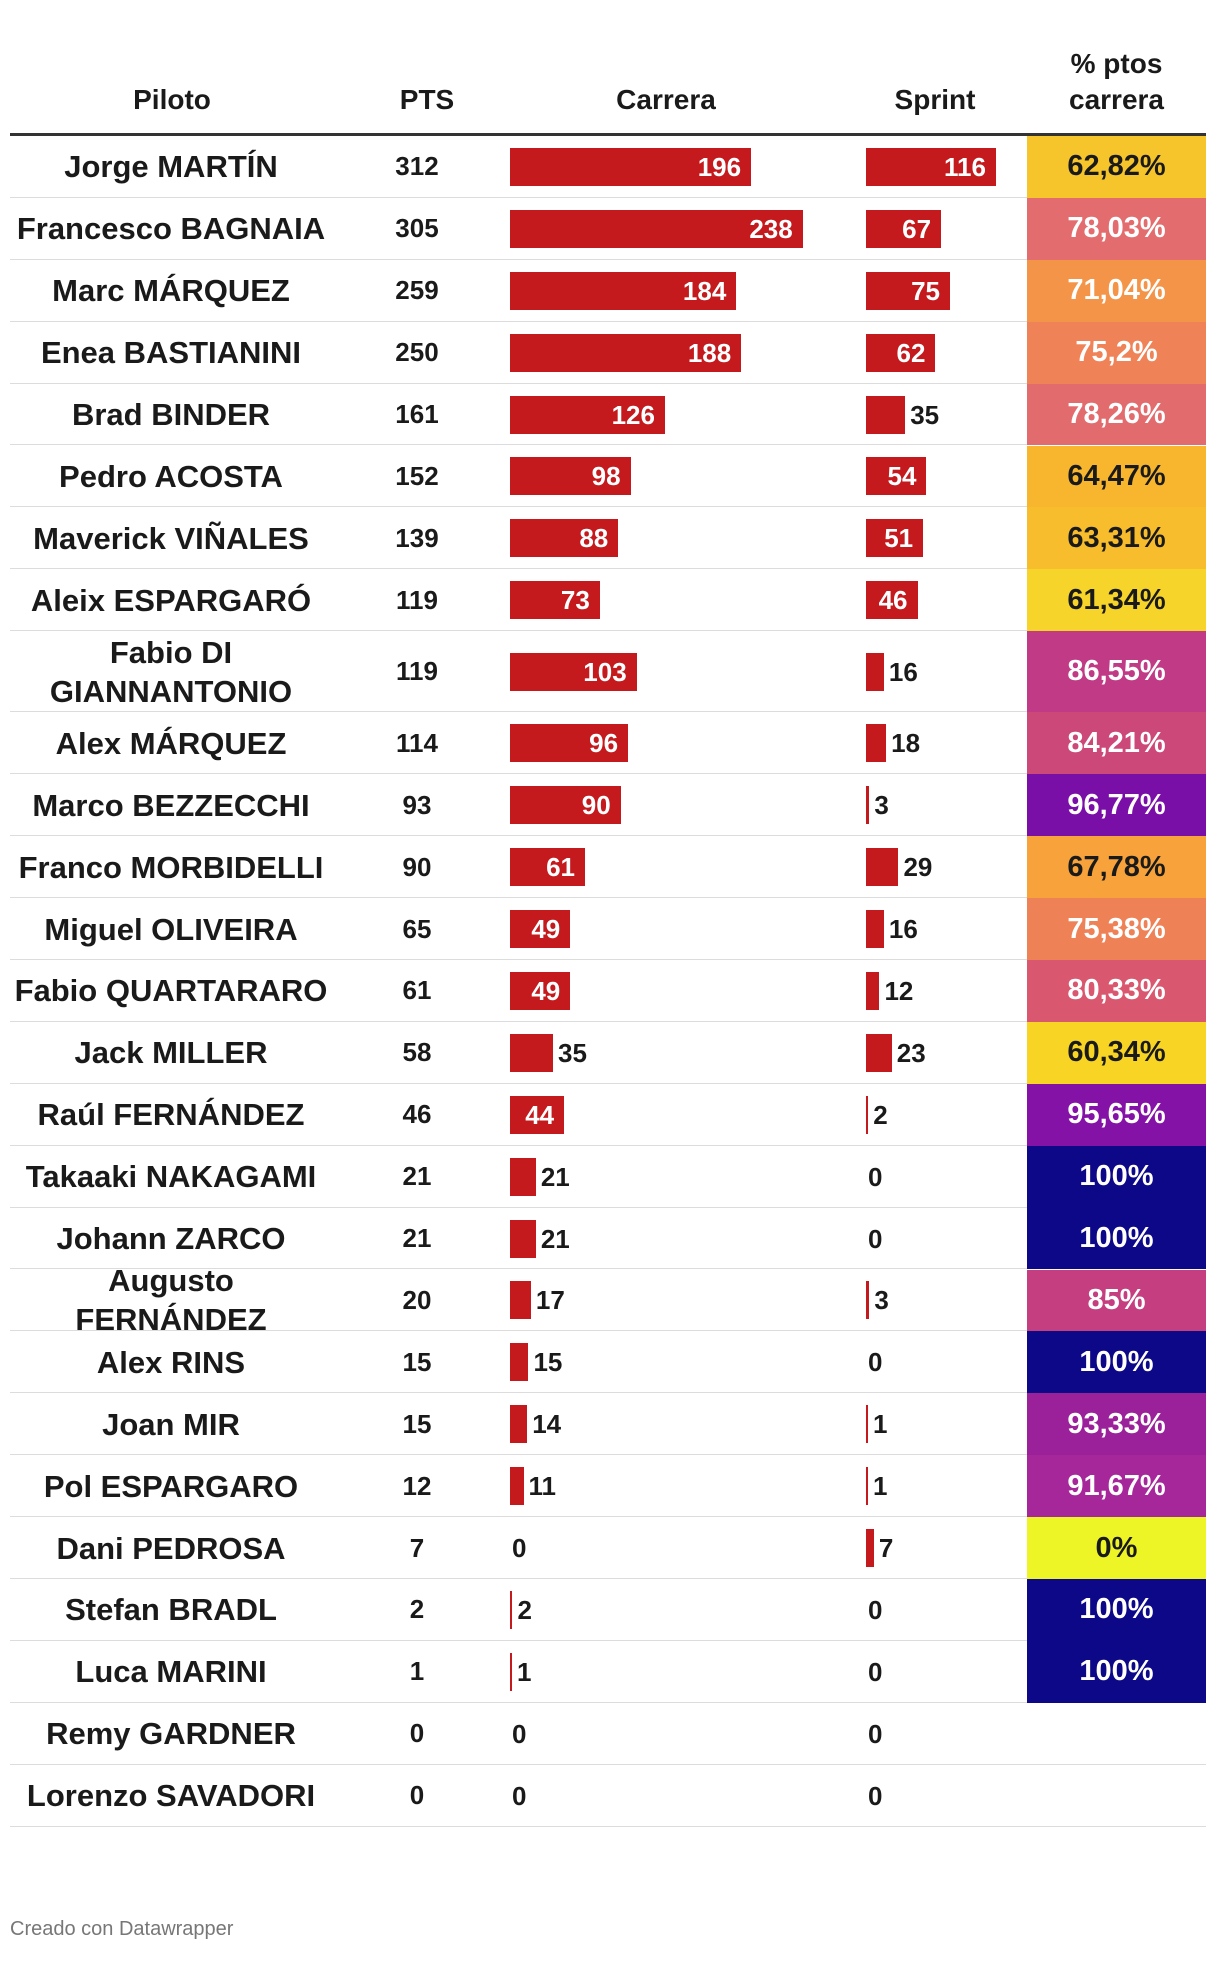  I want to click on carrera-label: 73, so click(575, 600).